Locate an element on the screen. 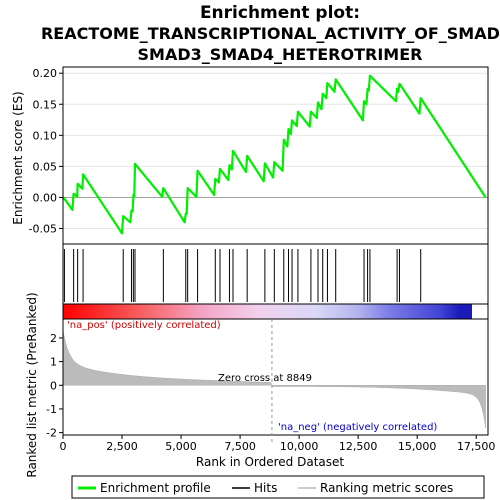  pos-label: 'na_pos' (positively correlated) is located at coordinates (144, 325).